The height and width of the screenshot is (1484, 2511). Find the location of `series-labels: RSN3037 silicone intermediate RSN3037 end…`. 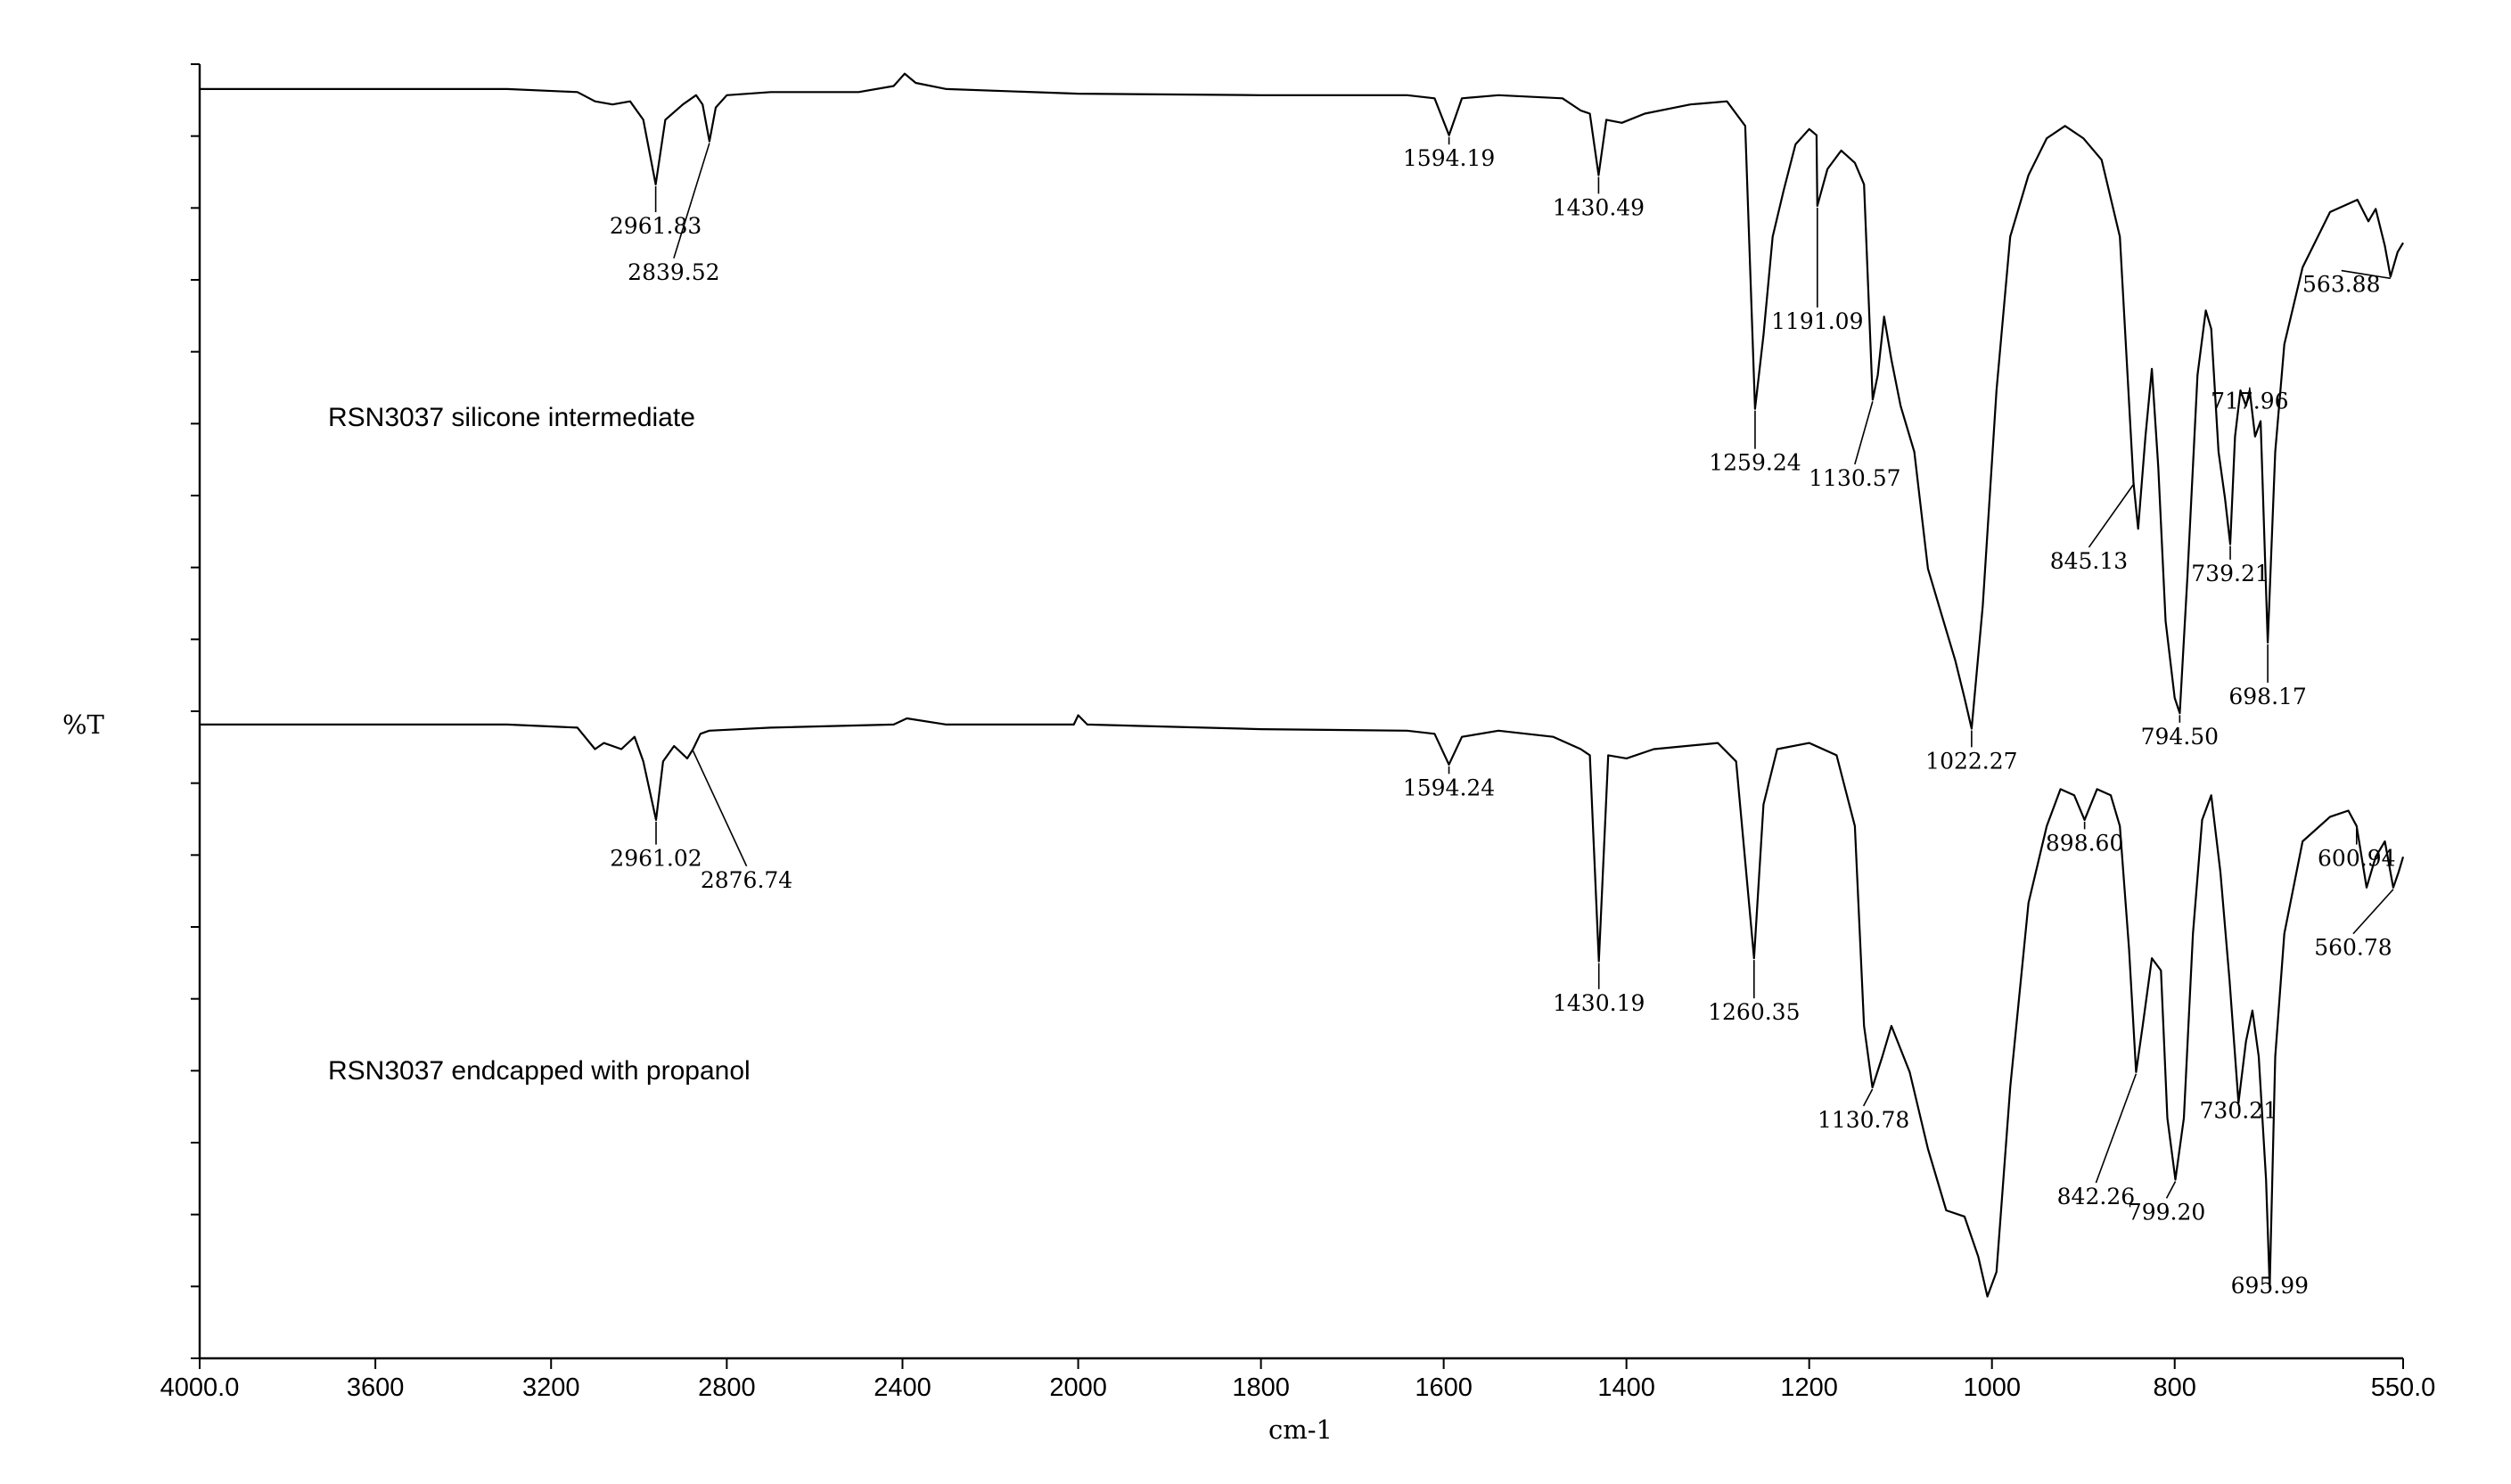

series-labels: RSN3037 silicone intermediate RSN3037 end… is located at coordinates (539, 744).